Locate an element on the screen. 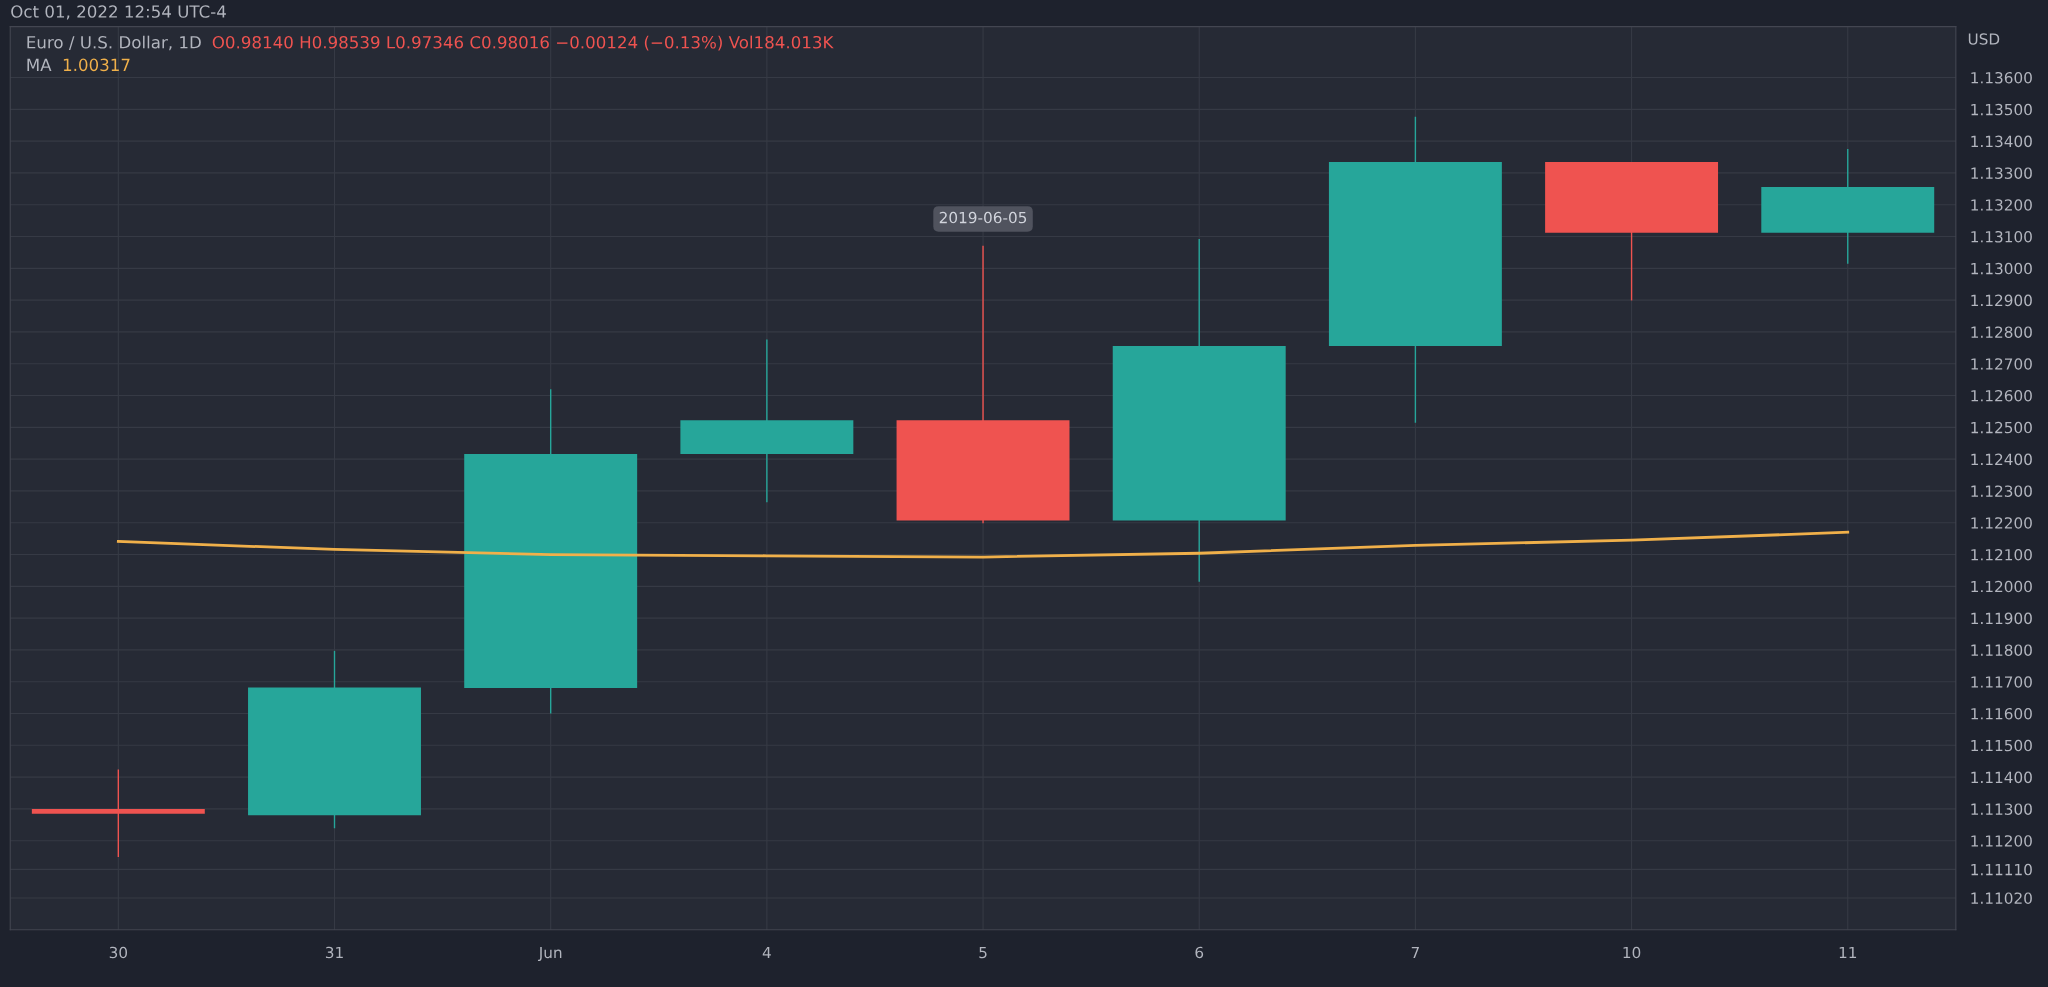 This screenshot has width=2048, height=987. annotation: 2019-06-05 is located at coordinates (983, 217).